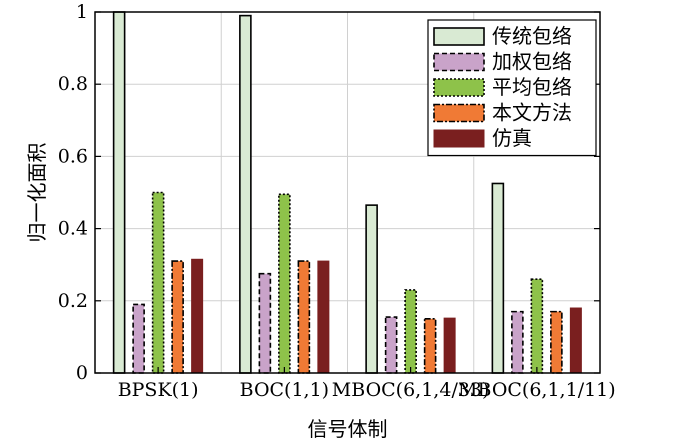 The width and height of the screenshot is (700, 448). I want to click on x-tick-label: MBOC(6,1,4/33), so click(411, 390).